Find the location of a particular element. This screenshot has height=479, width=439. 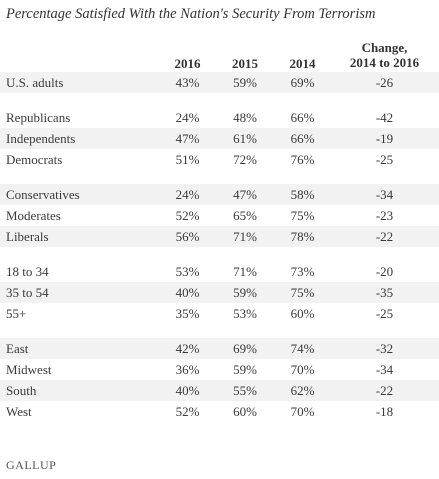

table-row: 18 to 34 53% 71% 73% -20 is located at coordinates (219, 271).